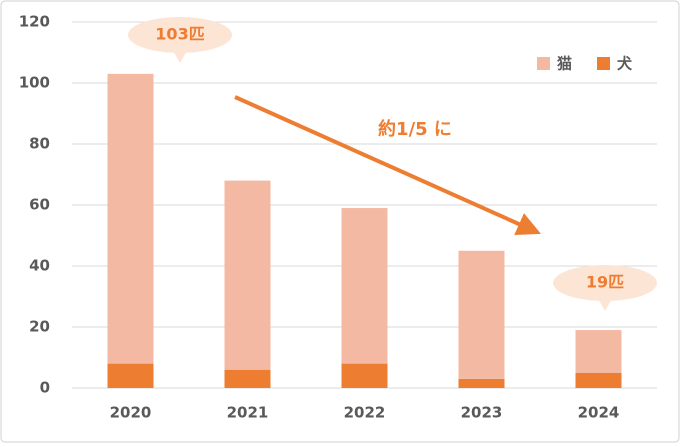 This screenshot has height=447, width=680. What do you see at coordinates (599, 413) in the screenshot?
I see `x-tick-label: 2024` at bounding box center [599, 413].